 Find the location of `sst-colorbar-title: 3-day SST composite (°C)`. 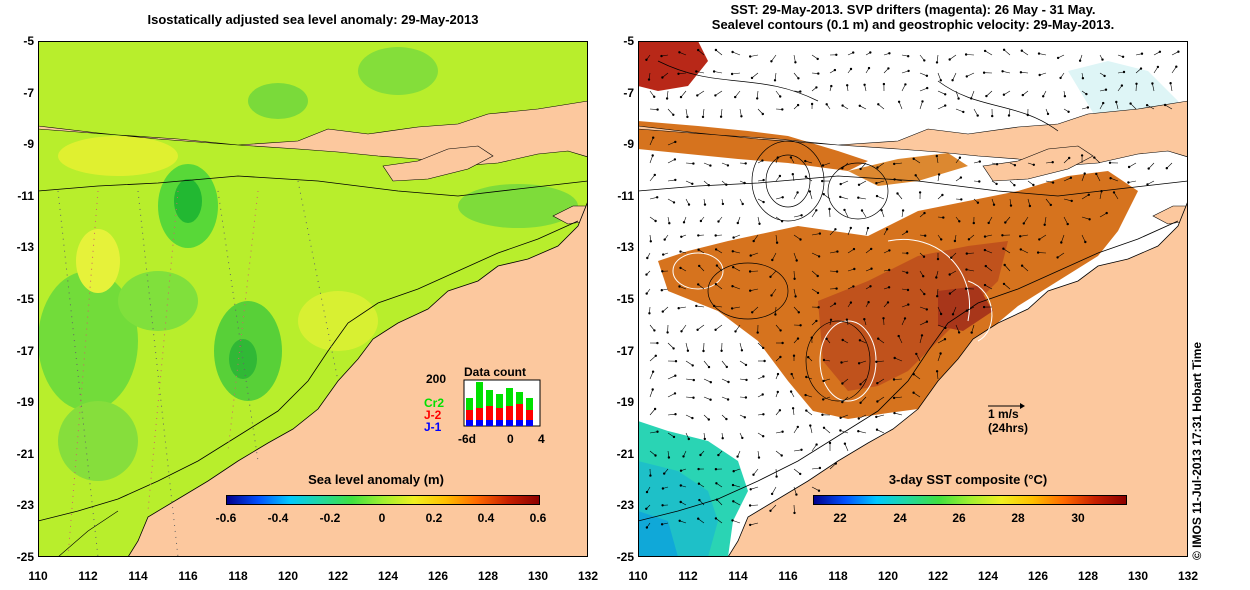

sst-colorbar-title: 3-day SST composite (°C) is located at coordinates (968, 479).